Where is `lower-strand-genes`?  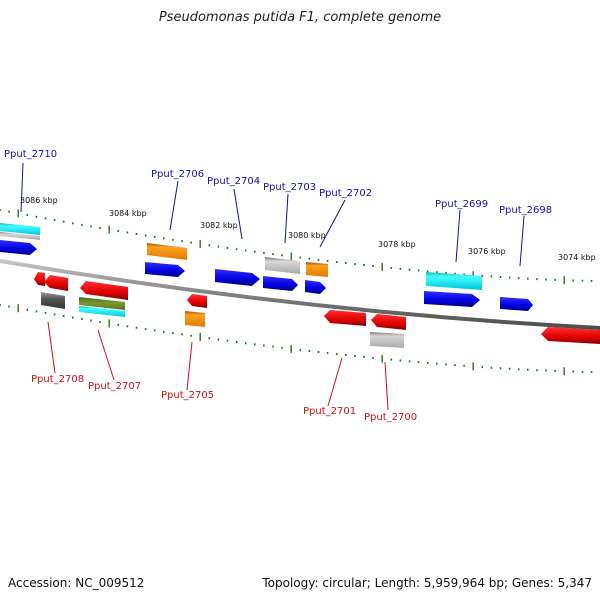 lower-strand-genes is located at coordinates (317, 310).